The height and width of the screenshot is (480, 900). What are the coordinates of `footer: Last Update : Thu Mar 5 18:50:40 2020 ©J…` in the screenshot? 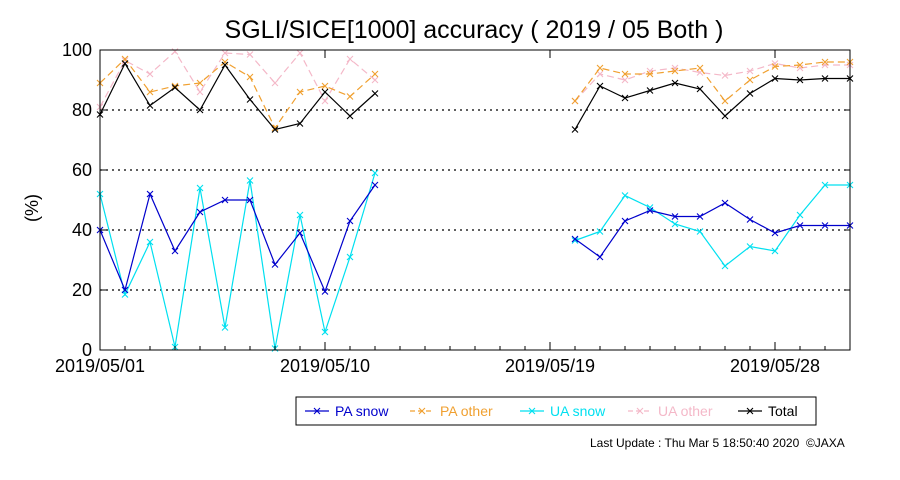 It's located at (717, 443).